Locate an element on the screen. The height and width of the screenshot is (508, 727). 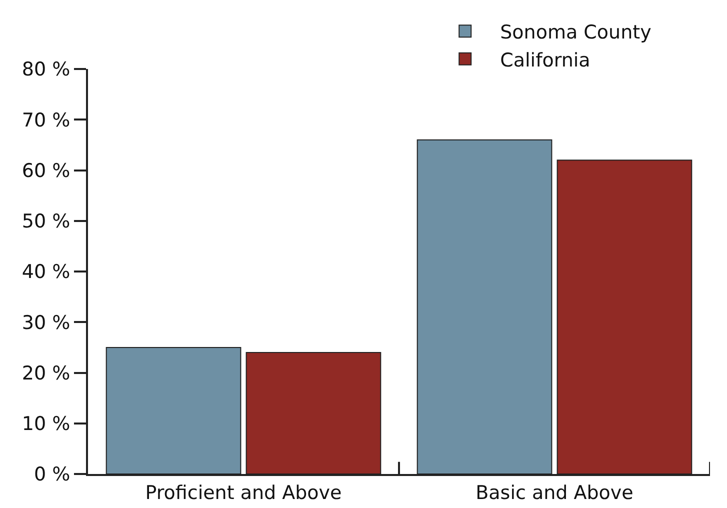
y-tick-label: 20 % is located at coordinates (46, 373).